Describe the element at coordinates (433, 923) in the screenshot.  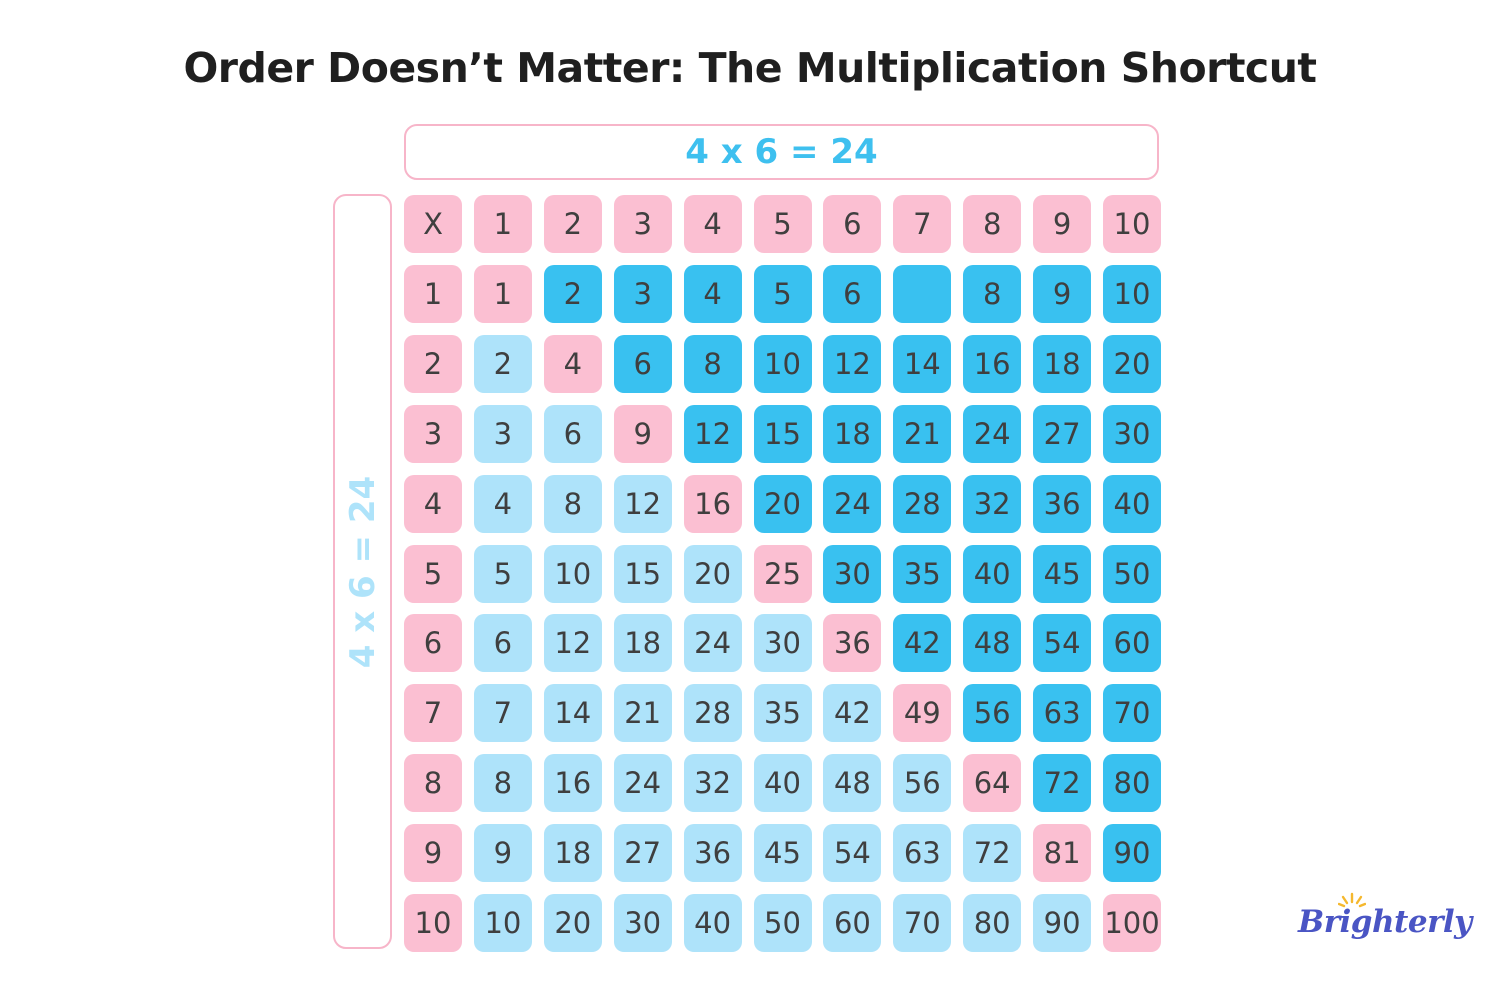
I see `row-header-cell: 10` at that location.